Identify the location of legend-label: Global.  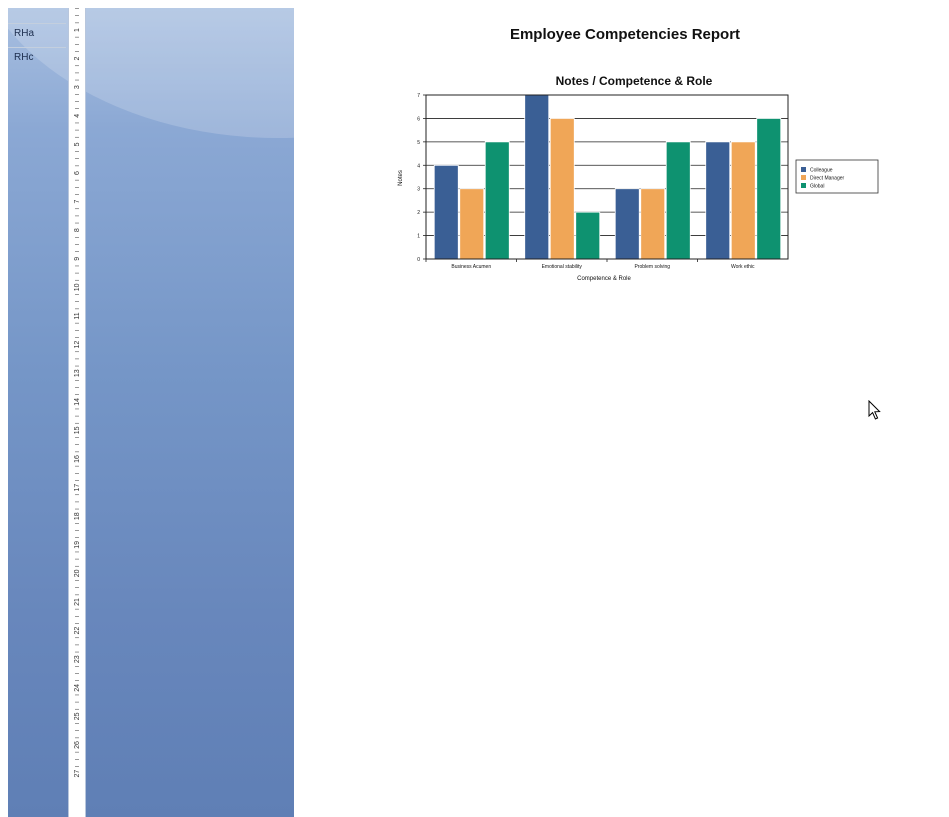
(817, 187).